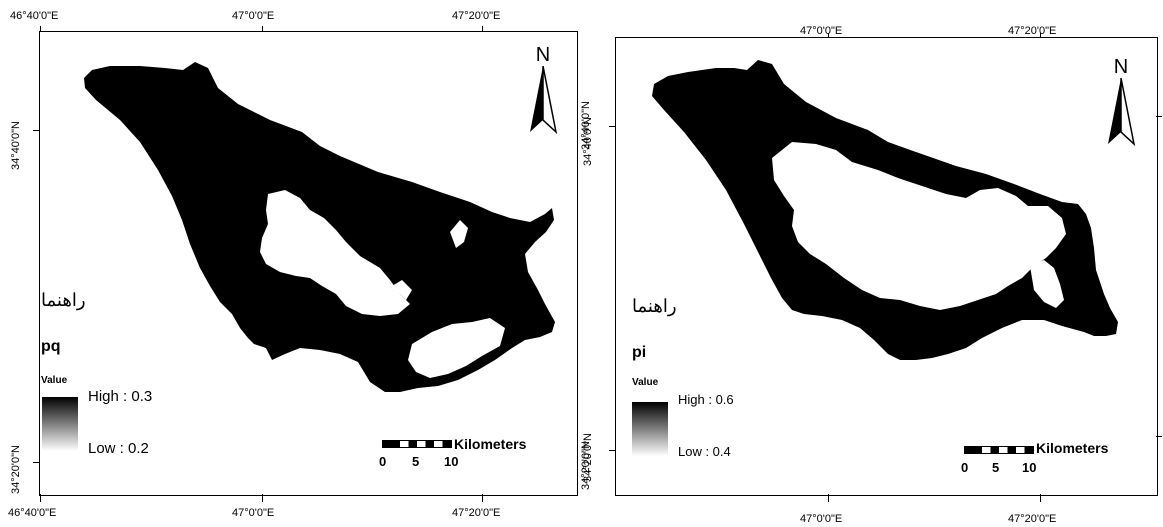 This screenshot has width=1163, height=527. I want to click on top-tick-label-2: 47°20'0"E, so click(1032, 31).